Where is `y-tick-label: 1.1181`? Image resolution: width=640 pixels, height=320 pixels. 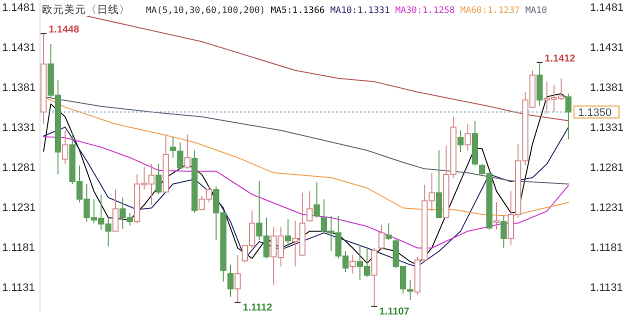
y-tick-label: 1.1181 is located at coordinates (18, 248).